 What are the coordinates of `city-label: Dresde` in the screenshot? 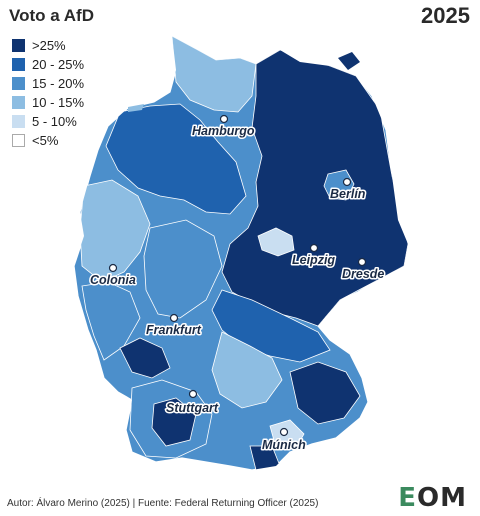 It's located at (363, 274).